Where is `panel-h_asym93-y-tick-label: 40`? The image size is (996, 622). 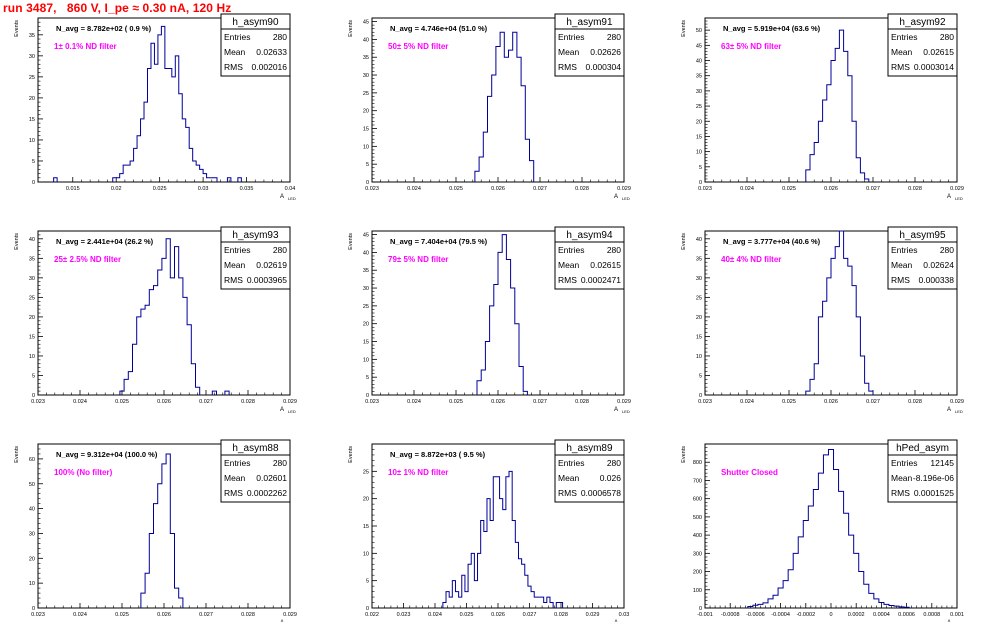
panel-h_asym93-y-tick-label: 40 is located at coordinates (32, 240).